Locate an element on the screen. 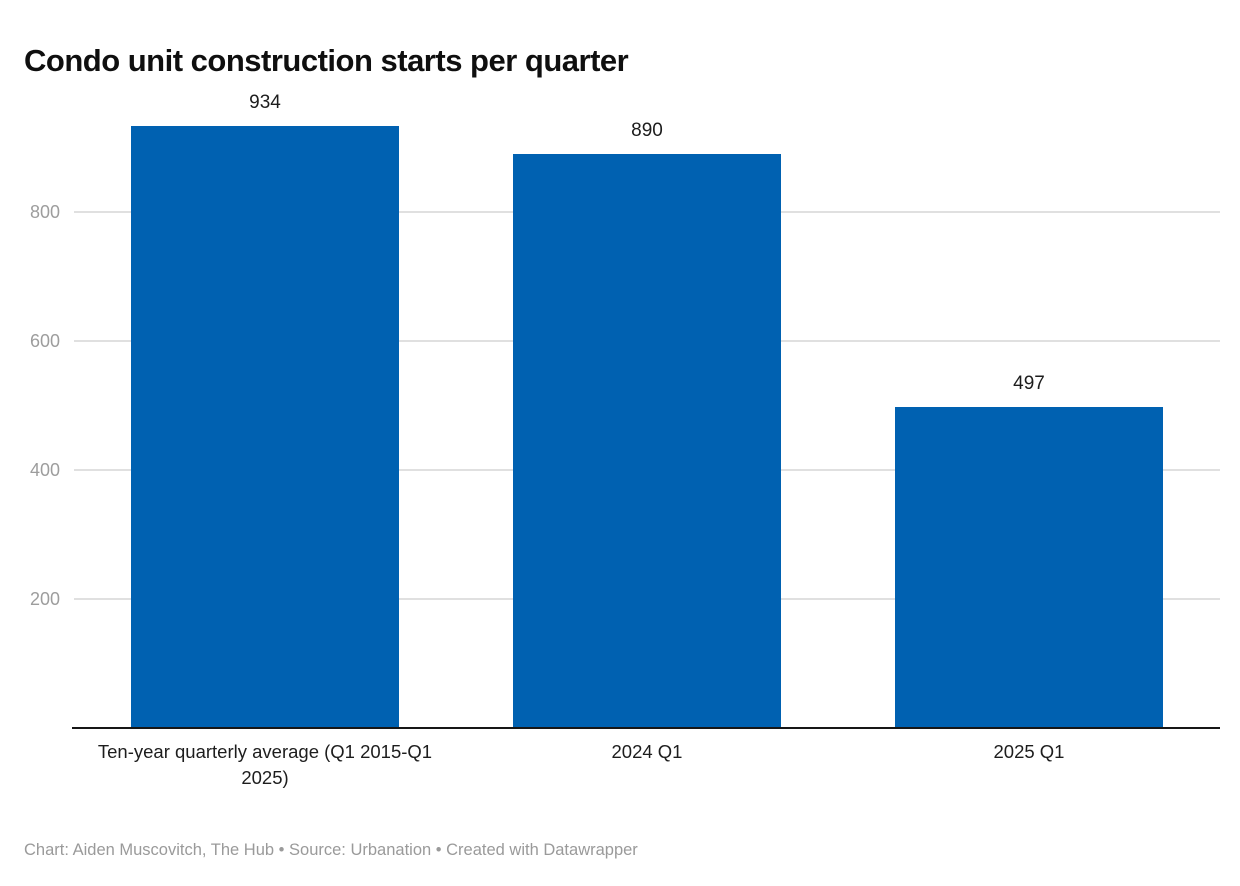 This screenshot has height=886, width=1240. x-axis-label: 2024 Q1 is located at coordinates (647, 751).